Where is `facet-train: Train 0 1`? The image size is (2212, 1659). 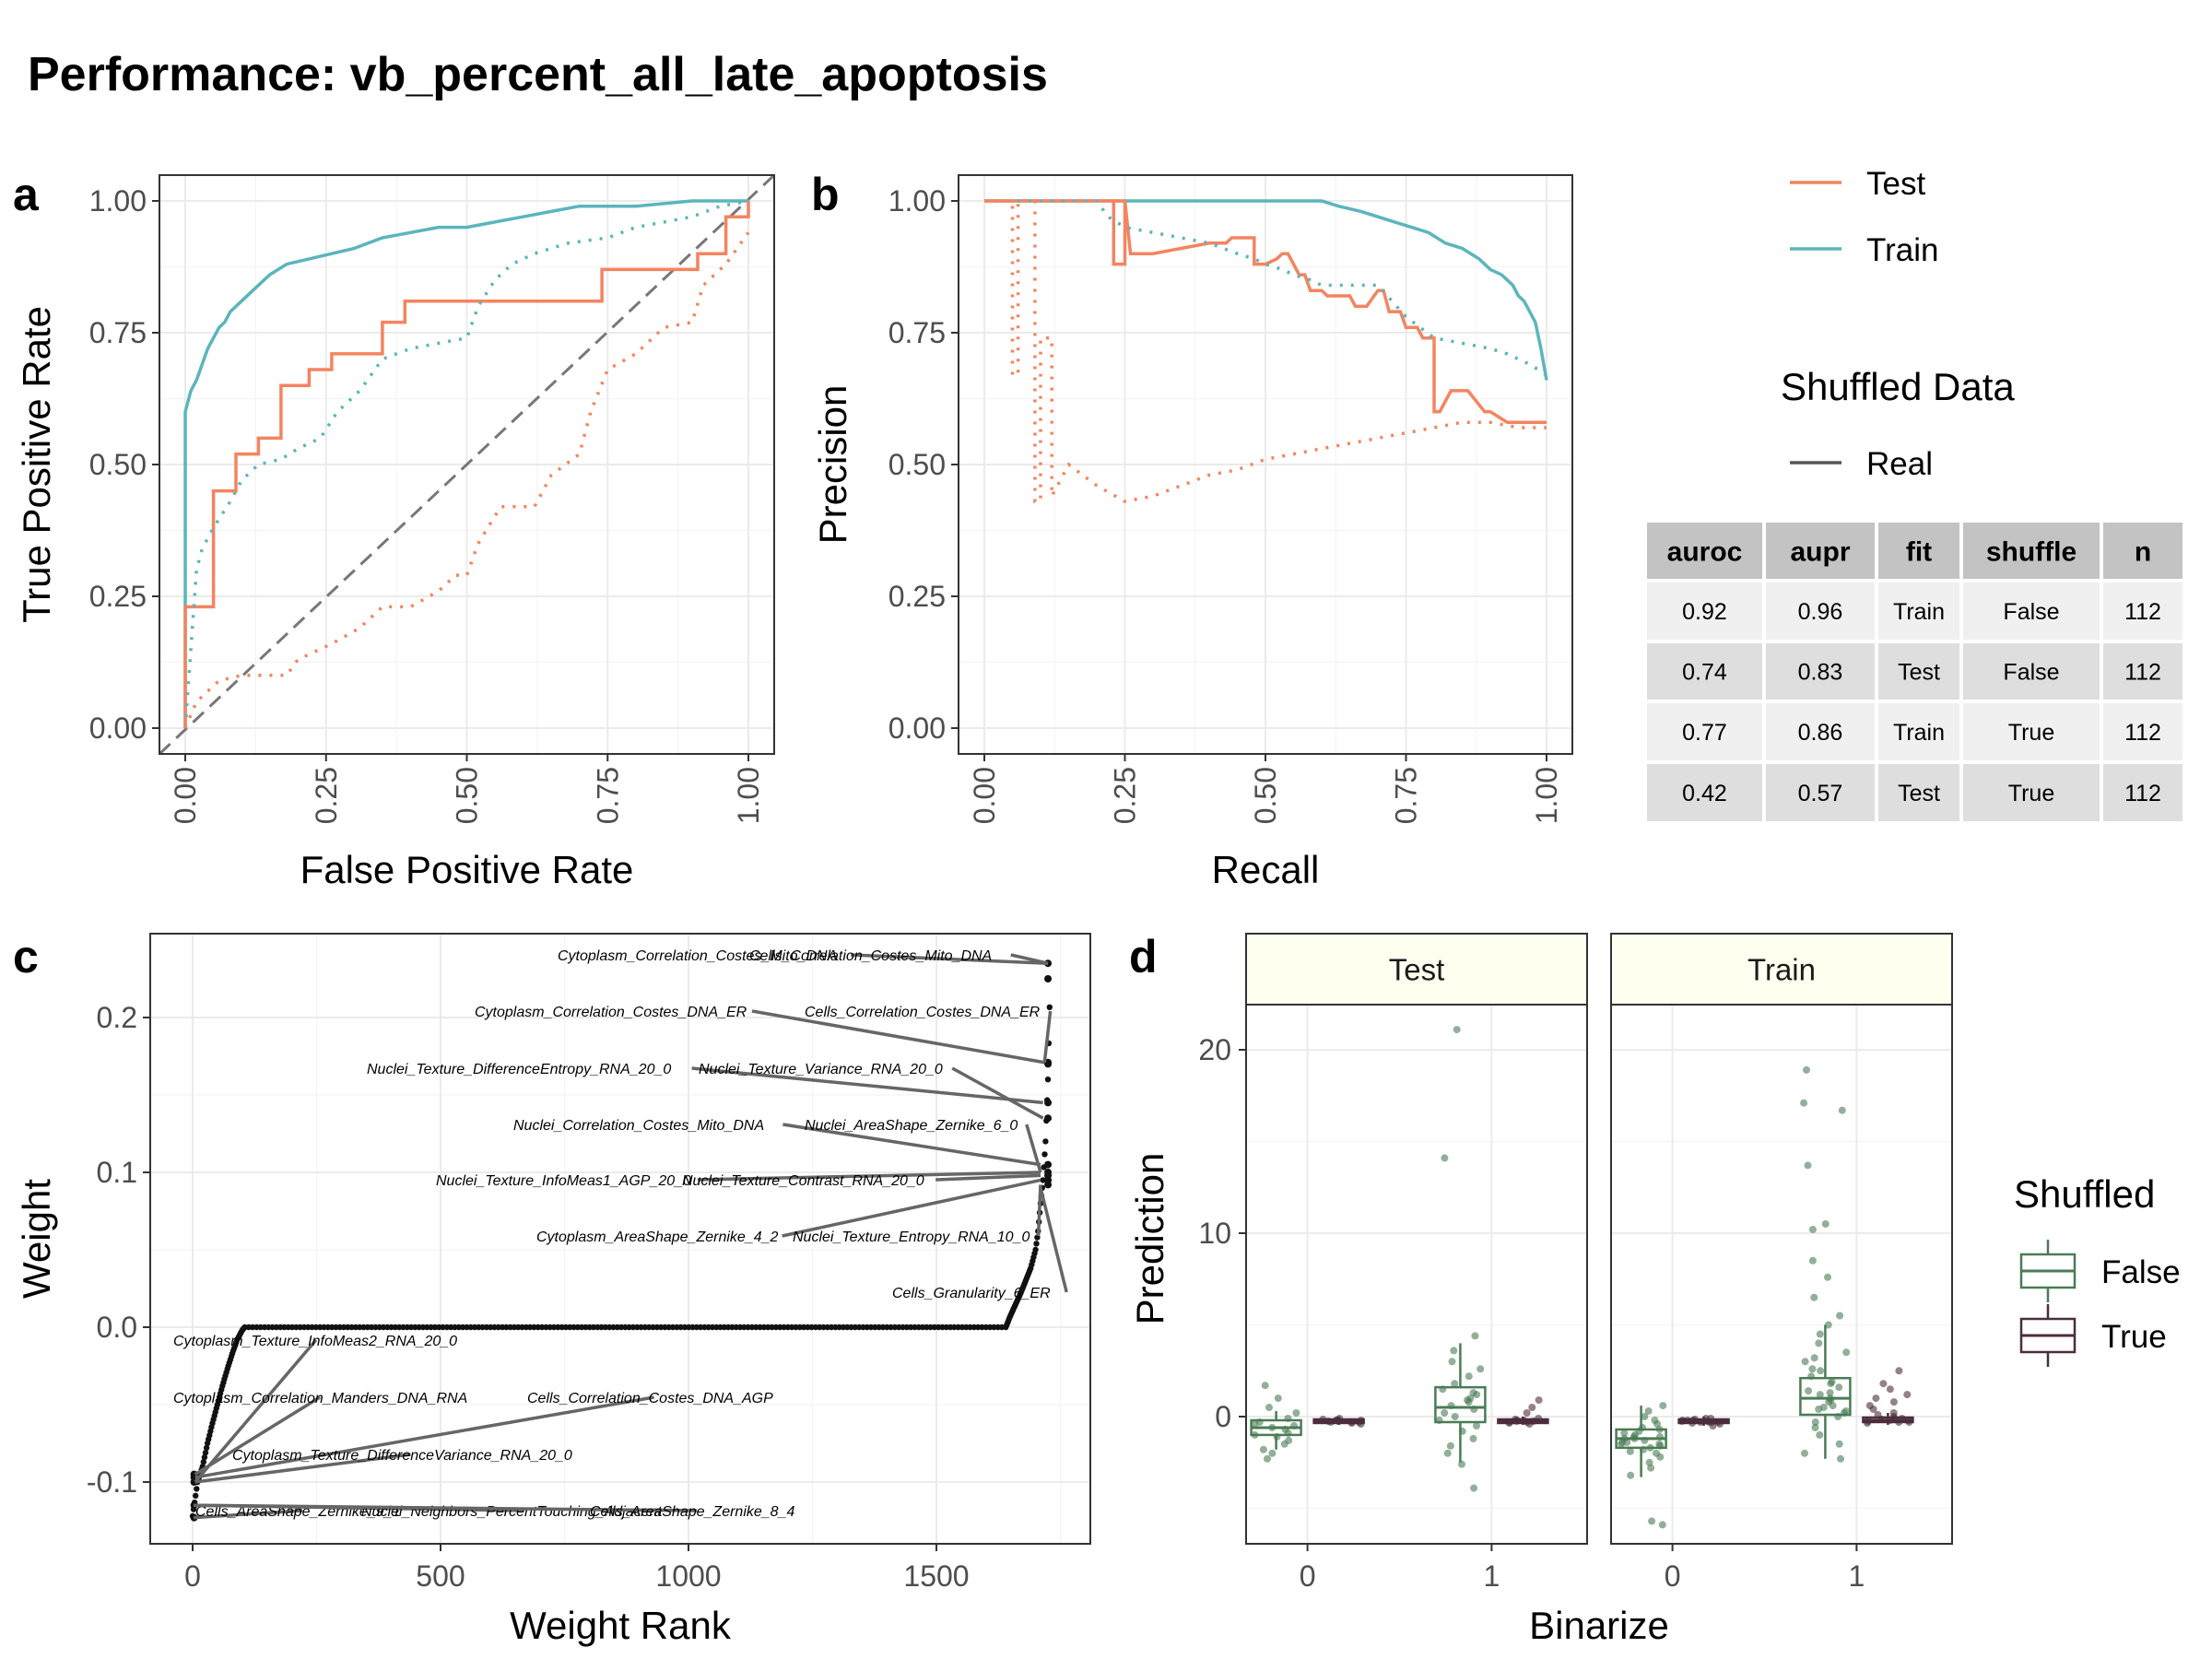
facet-train: Train 0 1 is located at coordinates (1781, 1263).